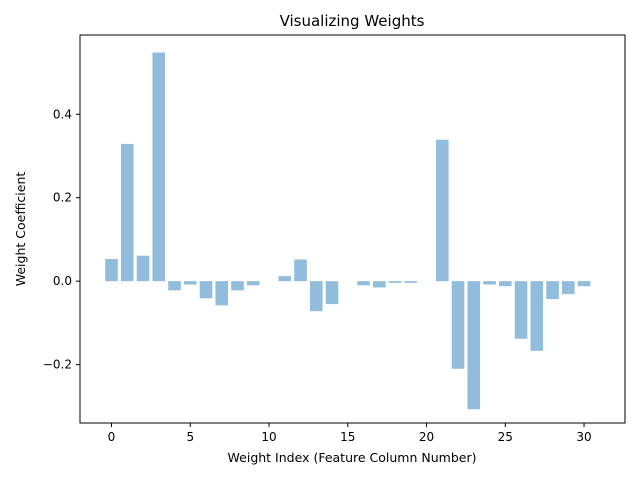 Image resolution: width=640 pixels, height=480 pixels. Describe the element at coordinates (61, 239) in the screenshot. I see `y-axis-ticks: −0.2 0.0 0.2 0.4` at that location.